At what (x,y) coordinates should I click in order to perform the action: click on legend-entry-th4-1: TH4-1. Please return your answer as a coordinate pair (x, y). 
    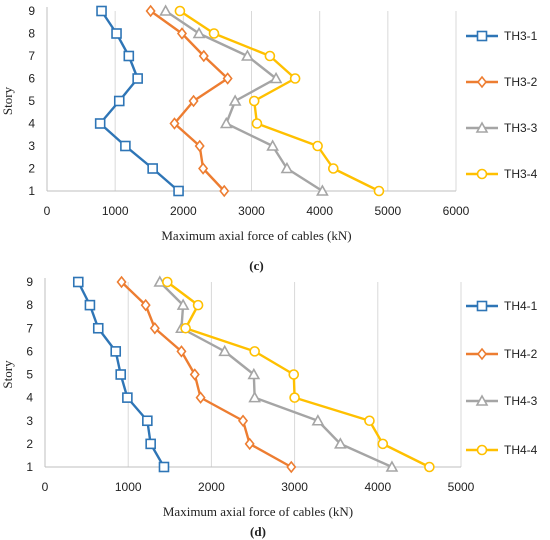
    Looking at the image, I should click on (502, 306).